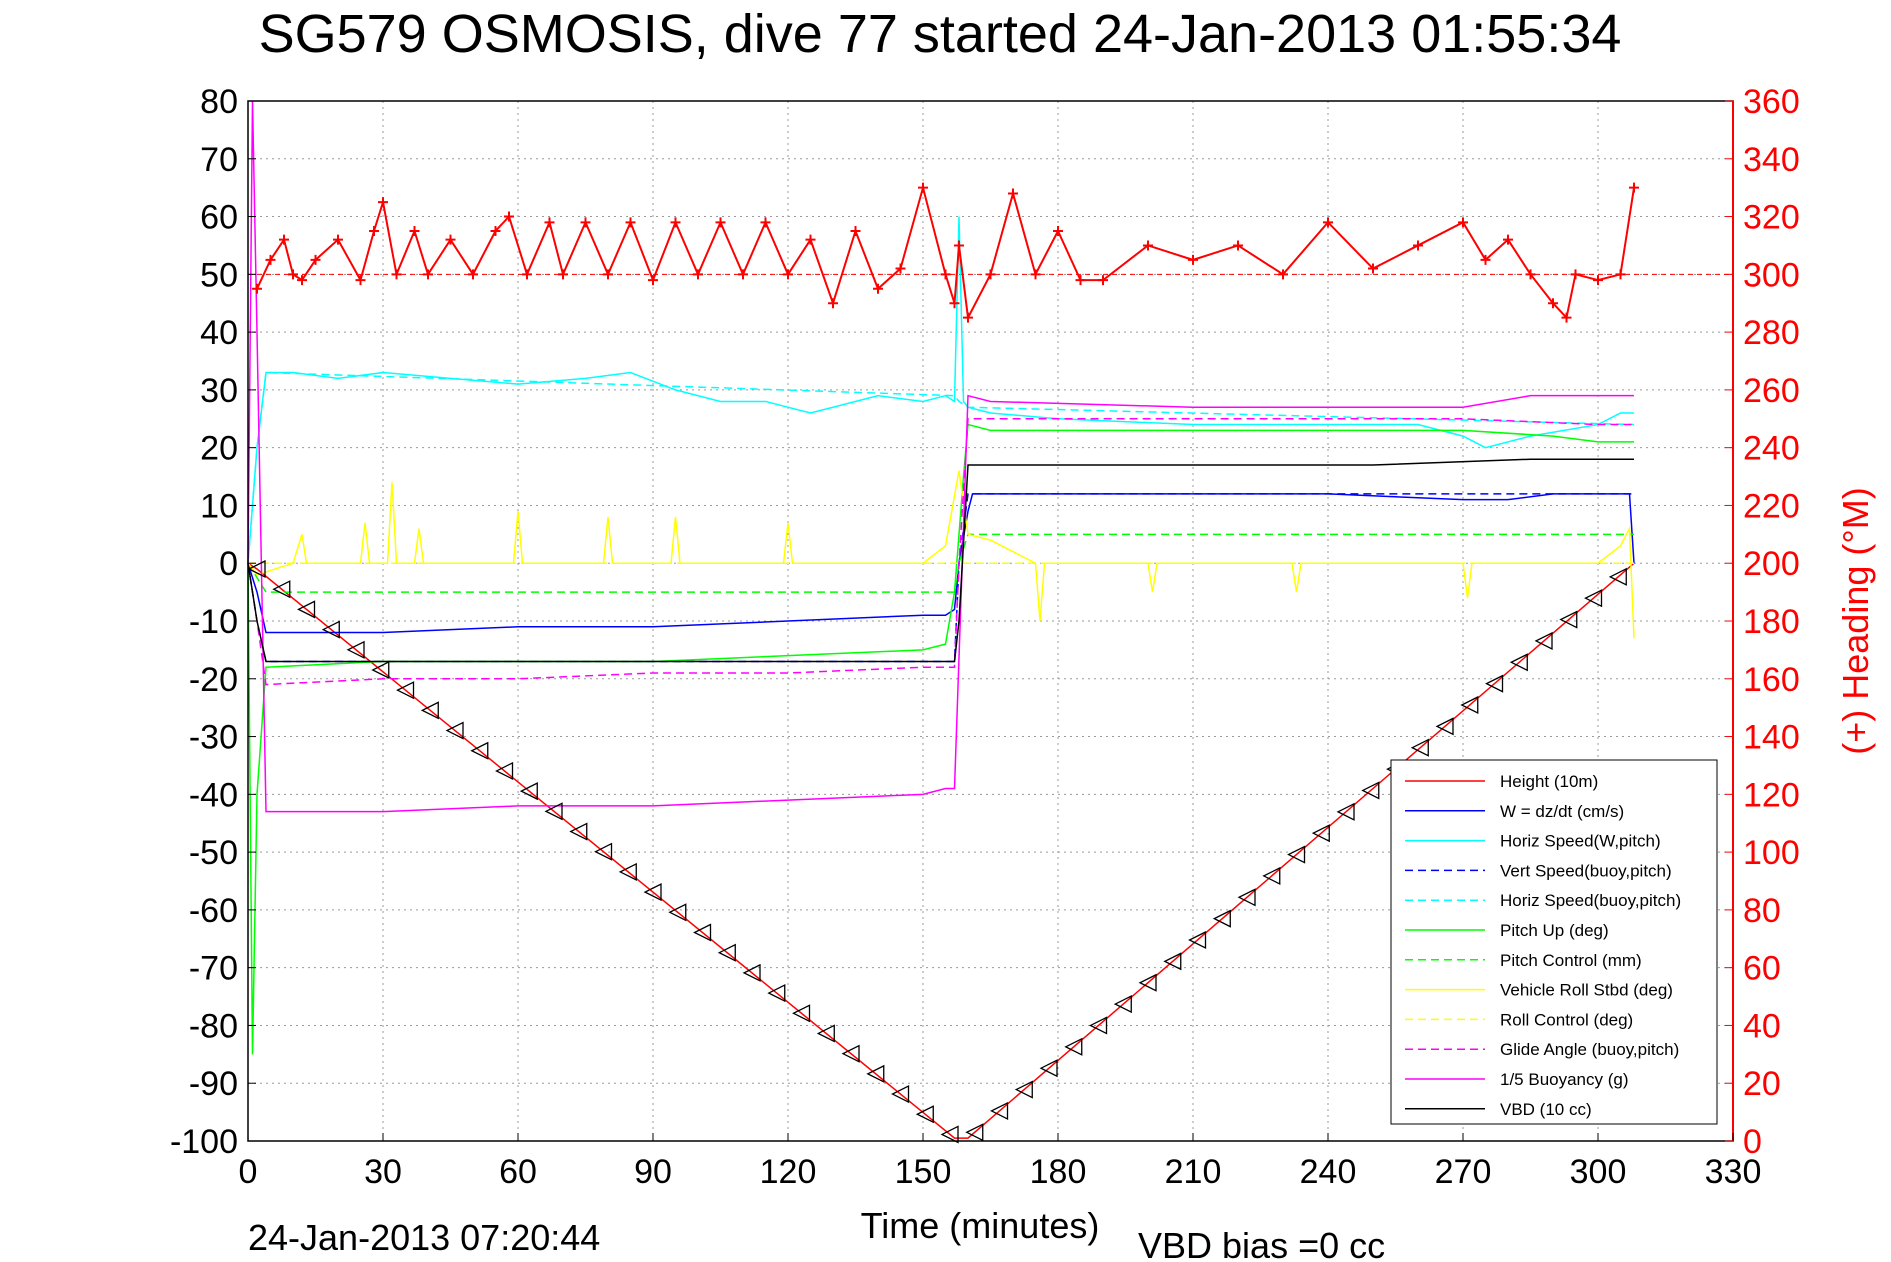 The image size is (1891, 1262). I want to click on y-tick-label: 0, so click(228, 564).